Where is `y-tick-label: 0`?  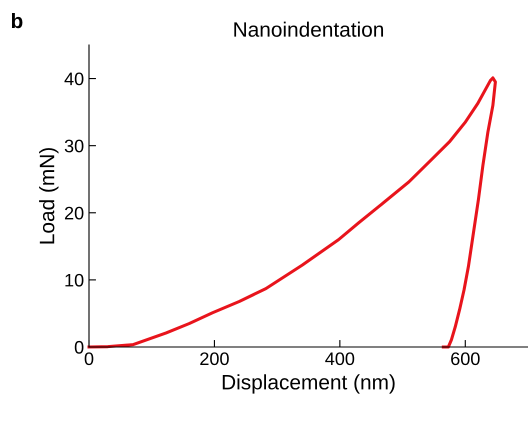 y-tick-label: 0 is located at coordinates (79, 347).